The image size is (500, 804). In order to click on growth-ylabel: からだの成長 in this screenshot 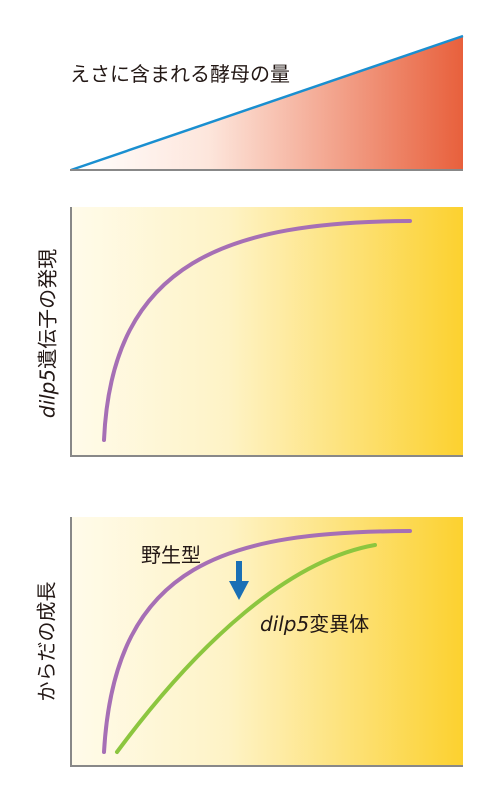, I will do `click(46, 641)`.